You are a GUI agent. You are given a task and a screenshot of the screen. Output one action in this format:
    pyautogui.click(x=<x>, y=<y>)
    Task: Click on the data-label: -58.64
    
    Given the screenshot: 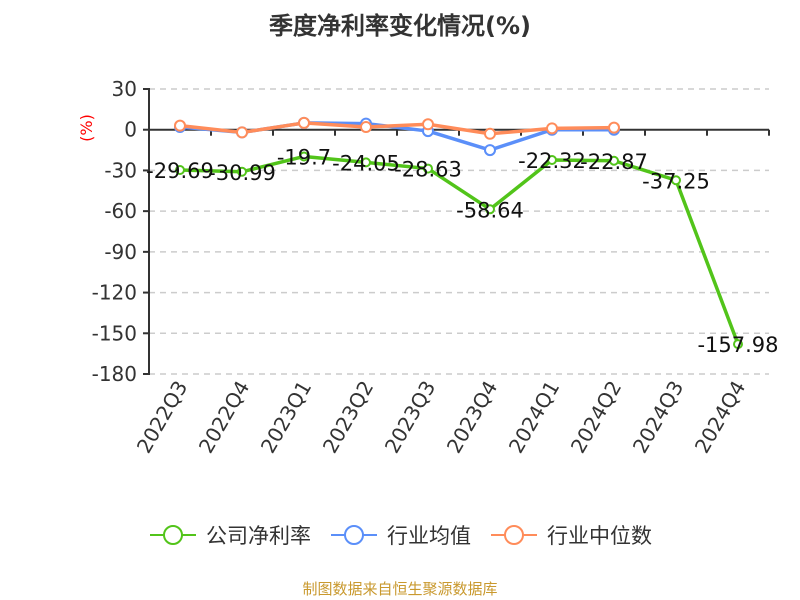 What is the action you would take?
    pyautogui.click(x=490, y=210)
    